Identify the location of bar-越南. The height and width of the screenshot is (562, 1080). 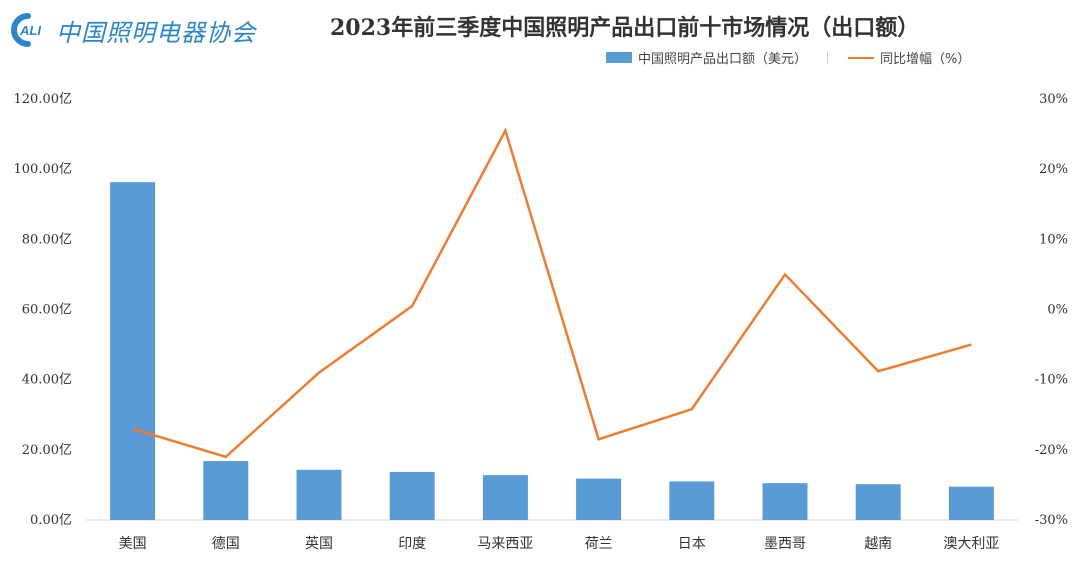
(878, 502).